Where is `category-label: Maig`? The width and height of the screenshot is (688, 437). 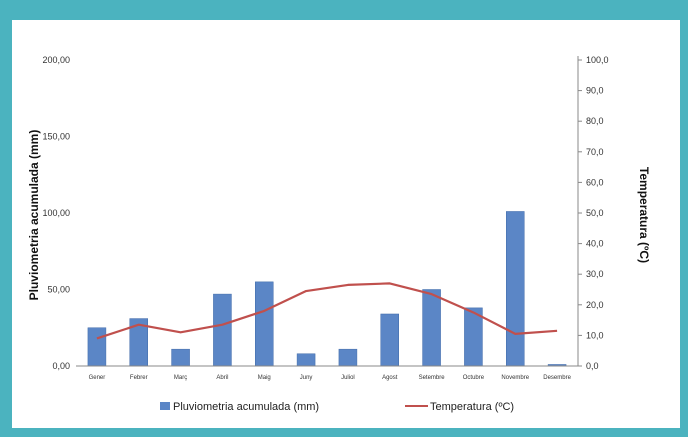 category-label: Maig is located at coordinates (264, 378).